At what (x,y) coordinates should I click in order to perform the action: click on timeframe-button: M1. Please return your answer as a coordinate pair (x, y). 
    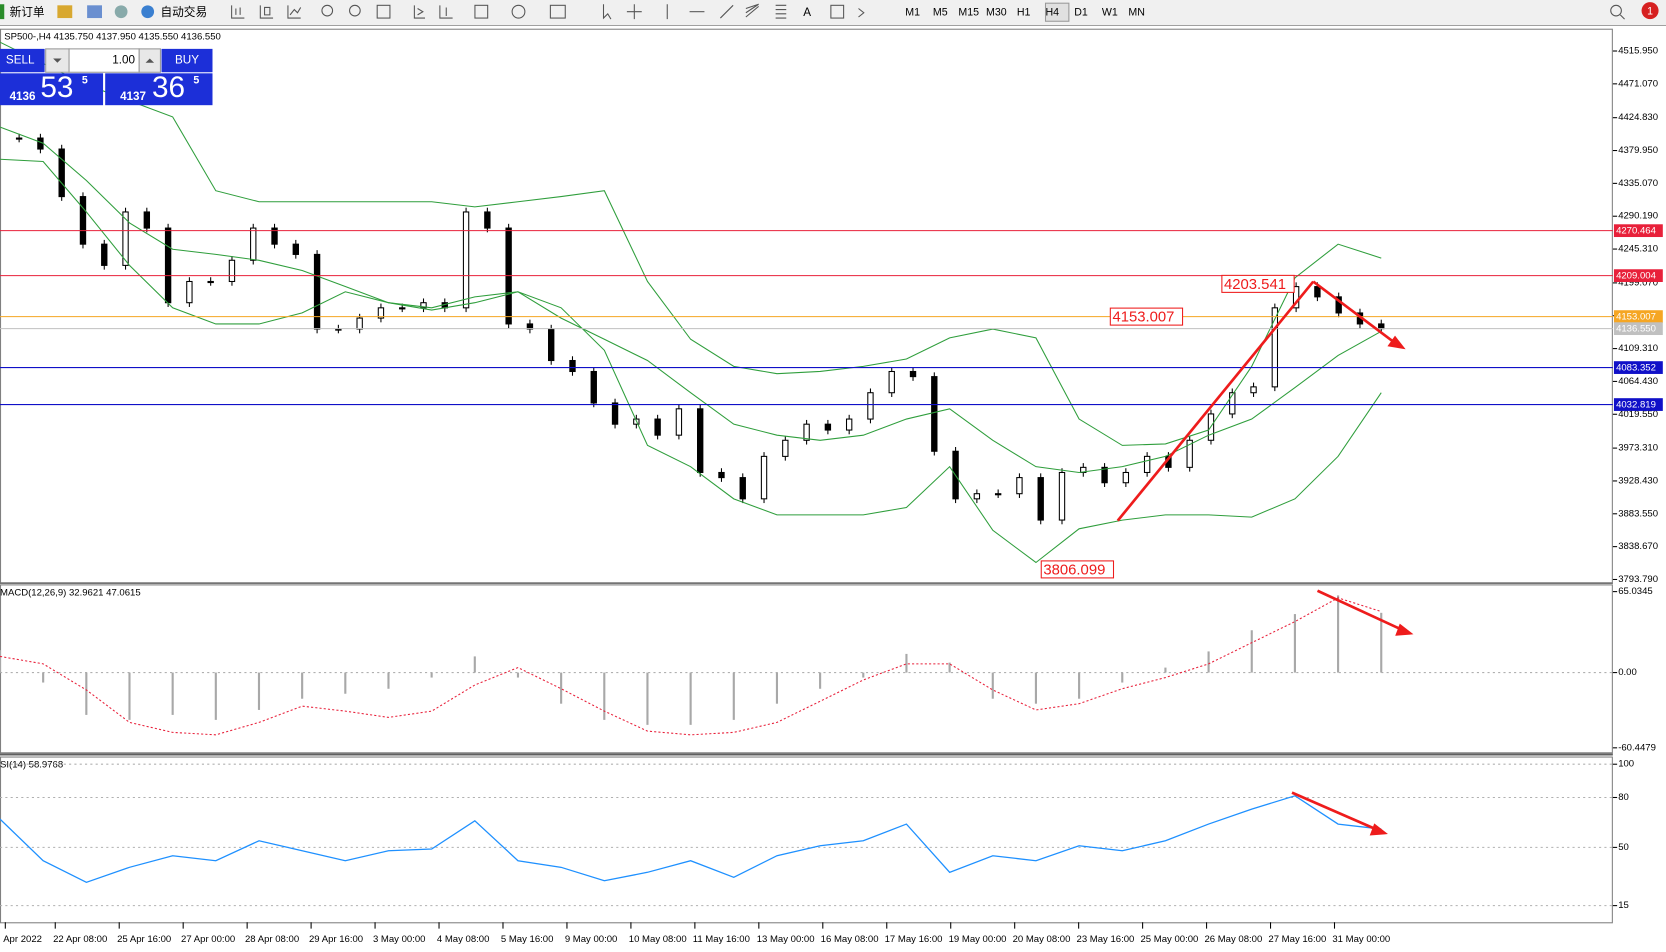
    Looking at the image, I should click on (912, 13).